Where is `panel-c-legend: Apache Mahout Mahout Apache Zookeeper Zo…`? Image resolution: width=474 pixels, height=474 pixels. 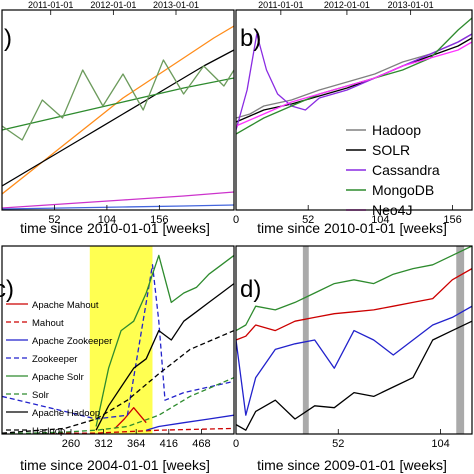
panel-c-legend: Apache Mahout Mahout Apache Zookeeper Zo… is located at coordinates (59, 368).